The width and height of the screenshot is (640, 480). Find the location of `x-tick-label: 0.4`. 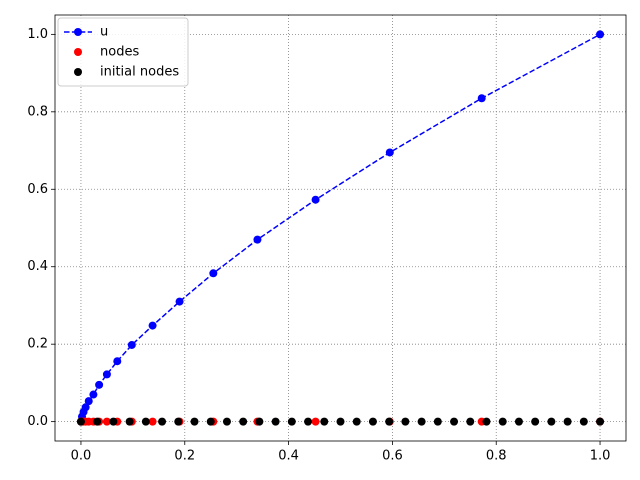

x-tick-label: 0.4 is located at coordinates (288, 456).